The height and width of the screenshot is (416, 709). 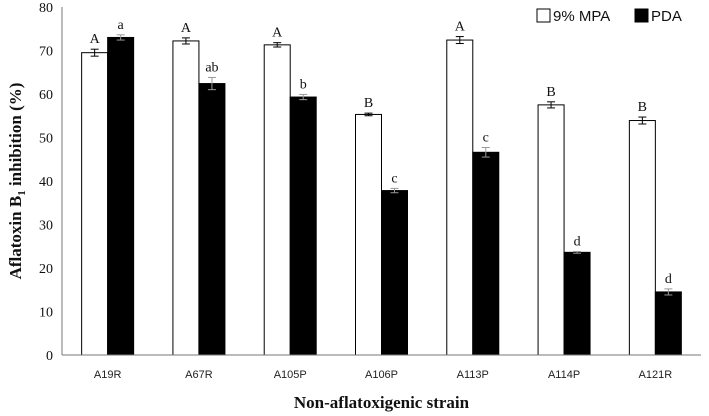 I want to click on legend: 9% MPA PDA, so click(x=609, y=16).